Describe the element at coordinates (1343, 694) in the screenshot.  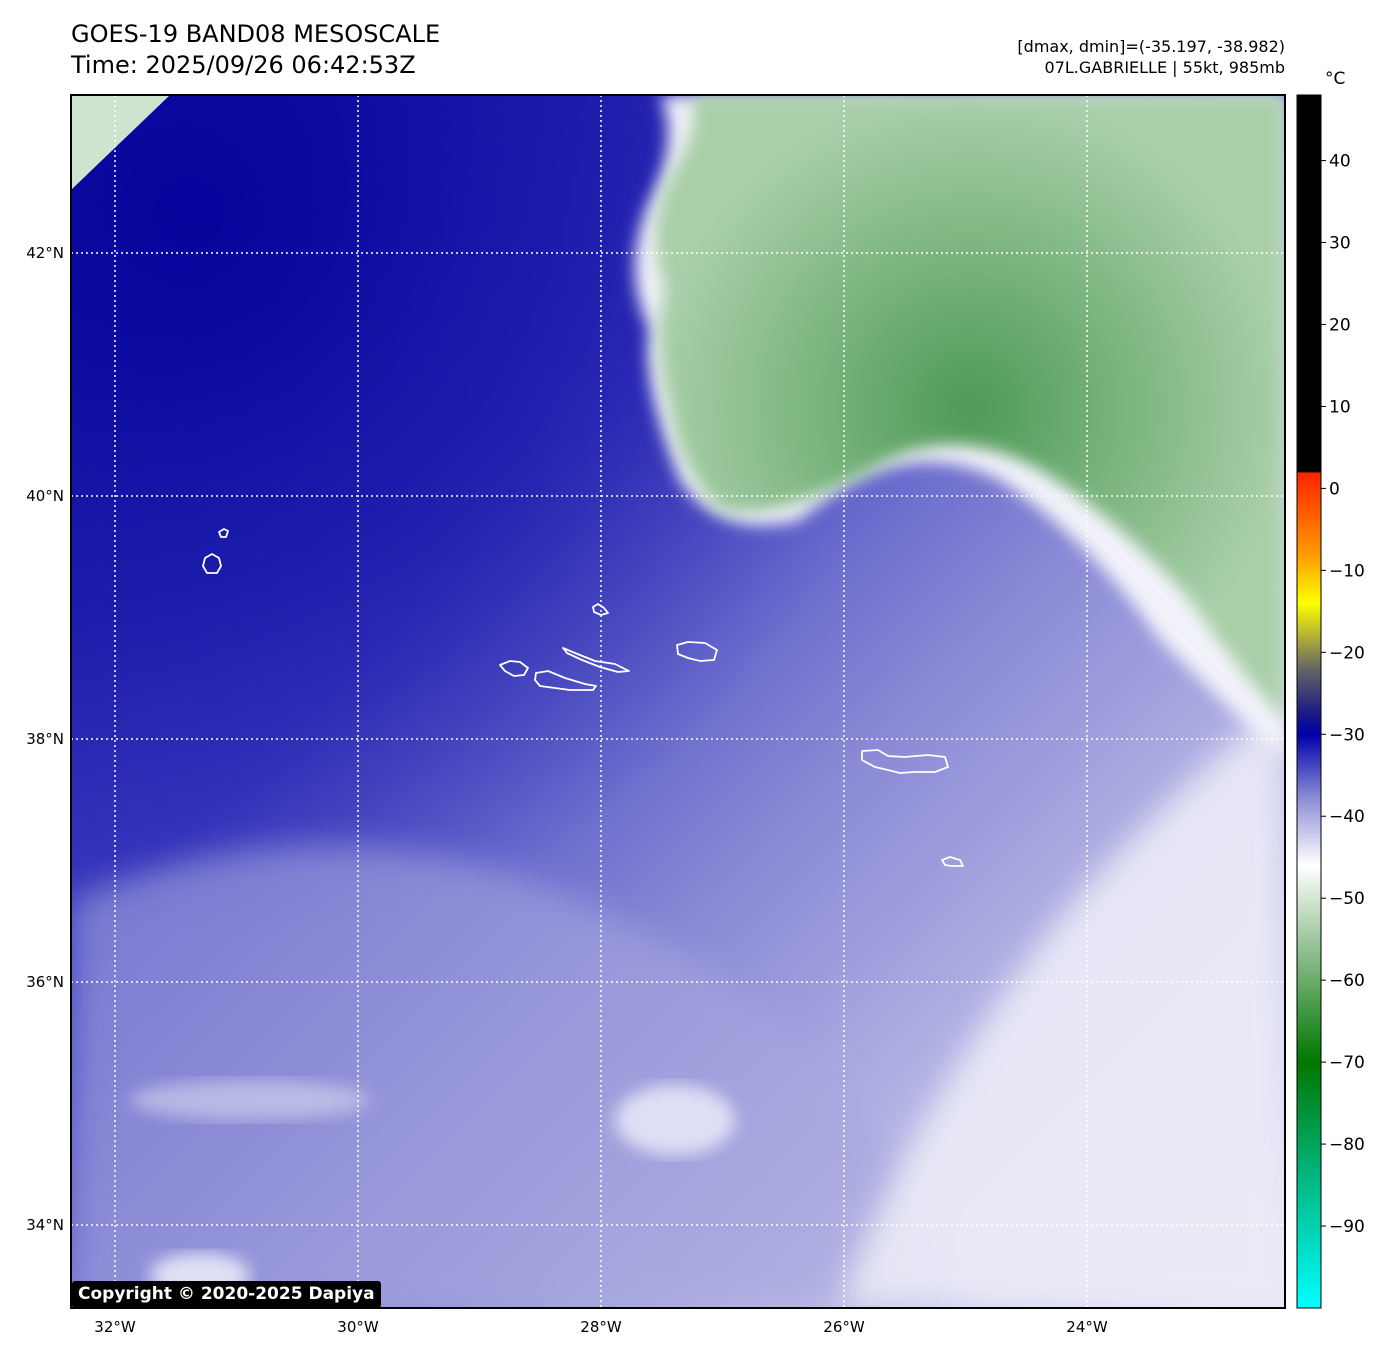
I see `colorbar-ticks: 40 30 20 10 0 −10 −20 −30 −40 −50 −60 −70 −80 −90` at that location.